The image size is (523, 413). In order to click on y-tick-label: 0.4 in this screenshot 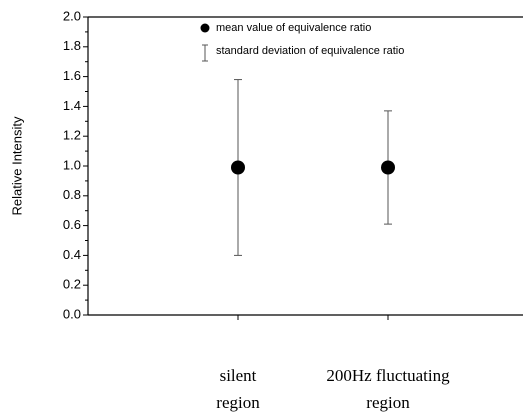, I will do `click(72, 254)`.